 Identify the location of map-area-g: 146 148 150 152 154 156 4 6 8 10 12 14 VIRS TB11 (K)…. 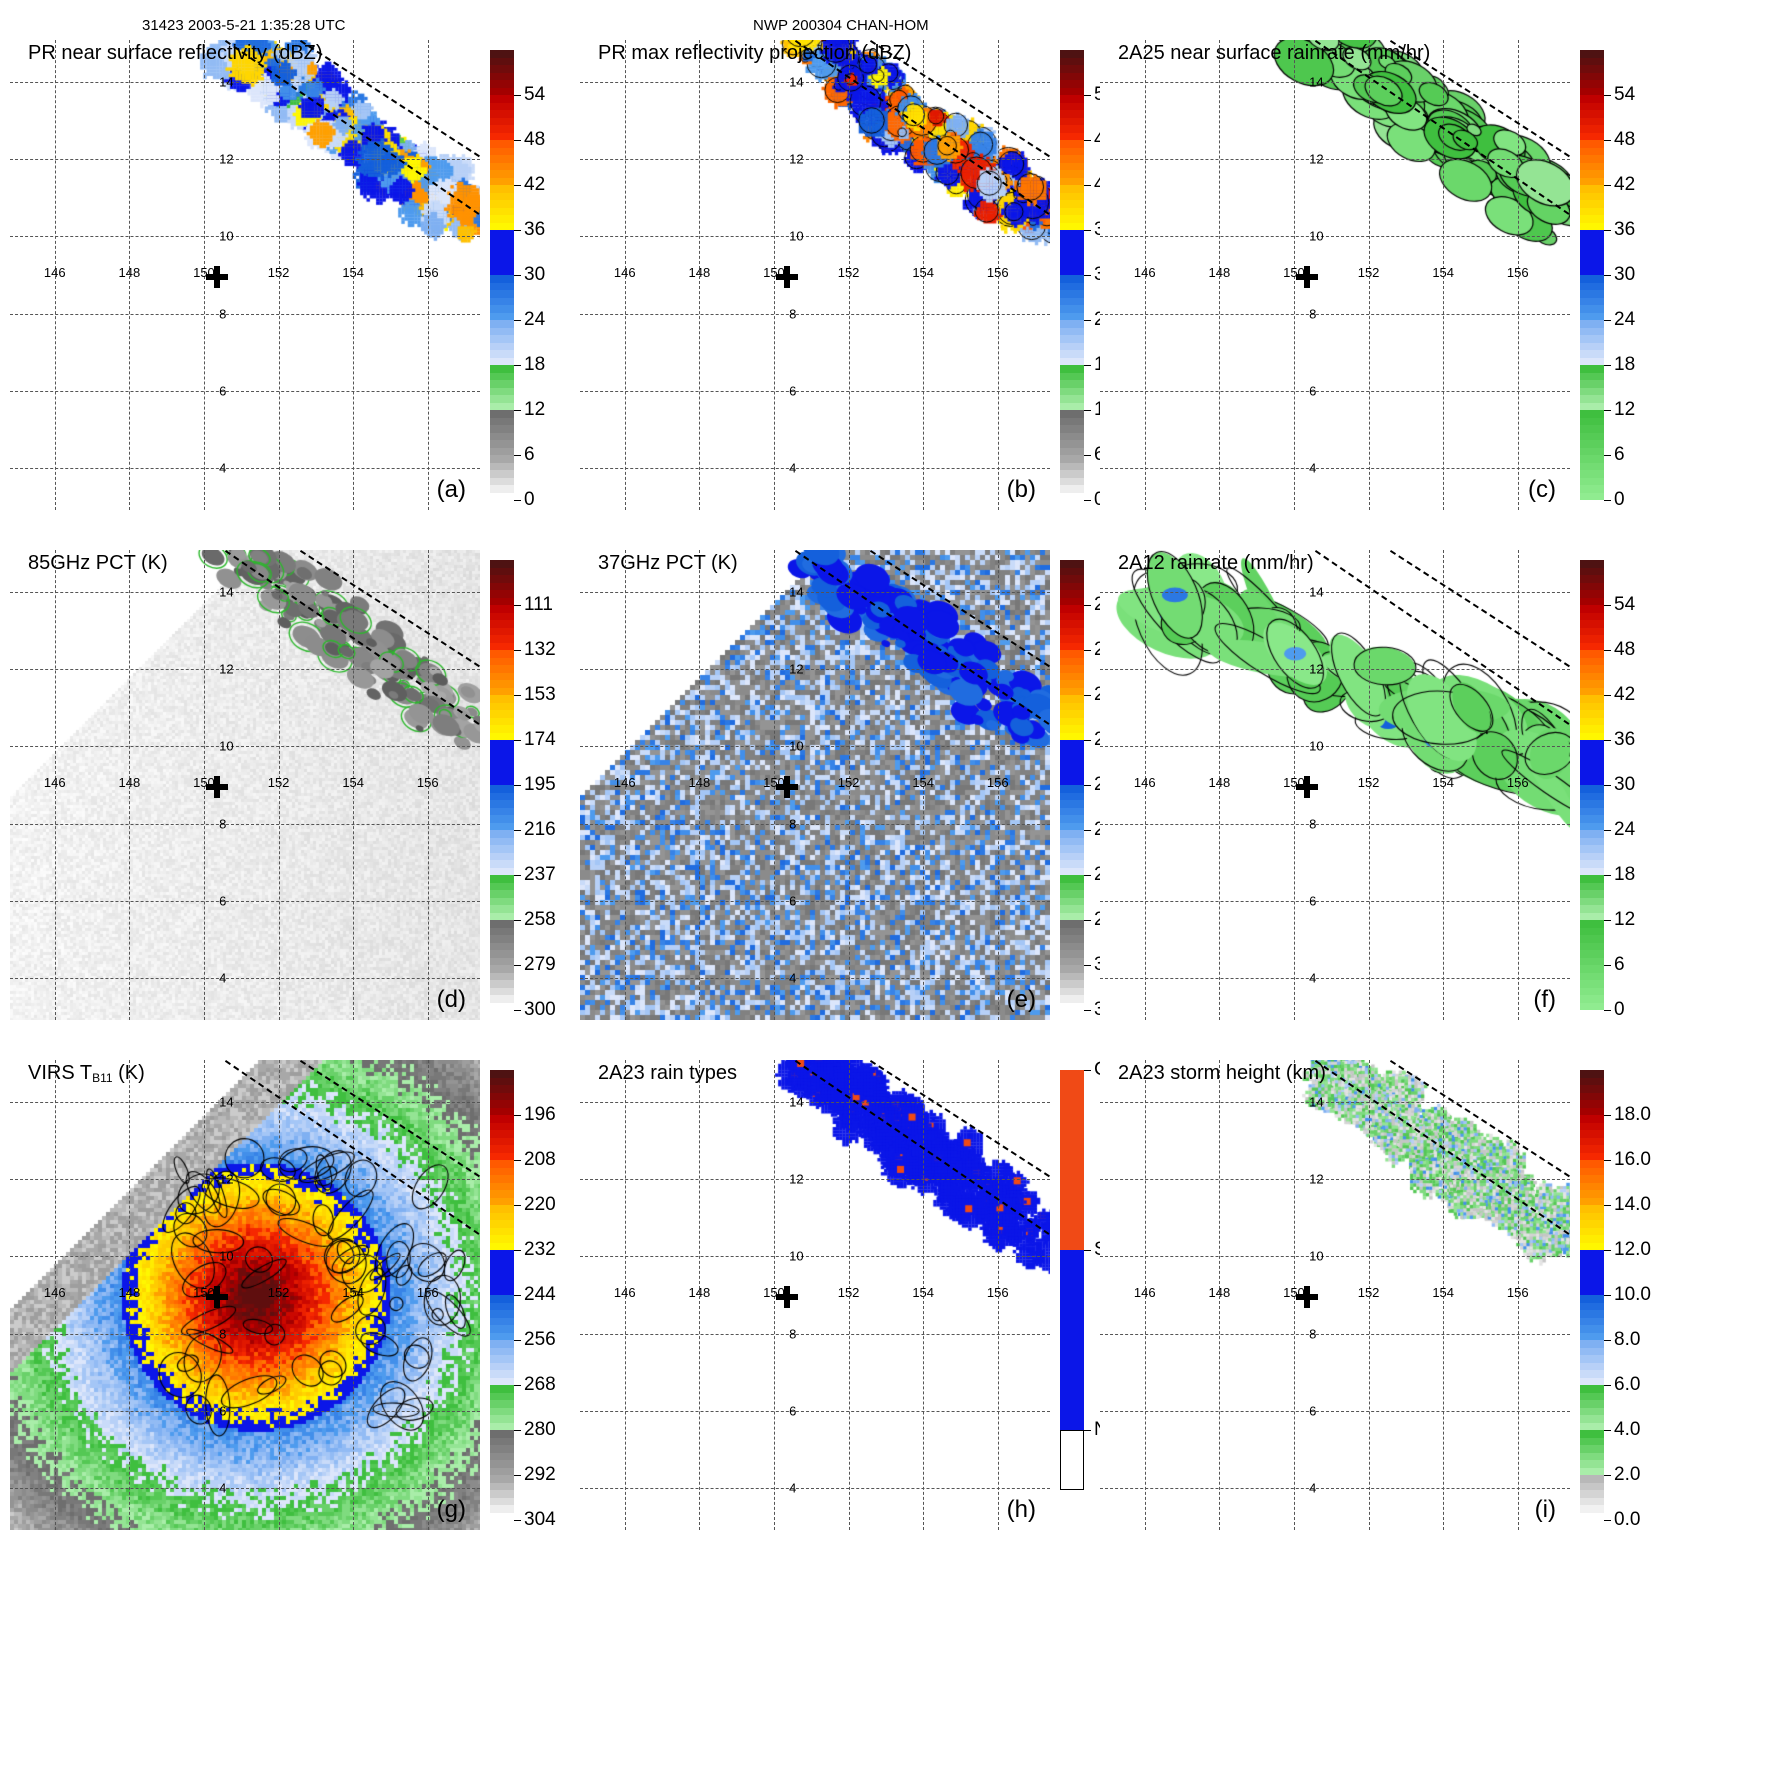
(245, 1295).